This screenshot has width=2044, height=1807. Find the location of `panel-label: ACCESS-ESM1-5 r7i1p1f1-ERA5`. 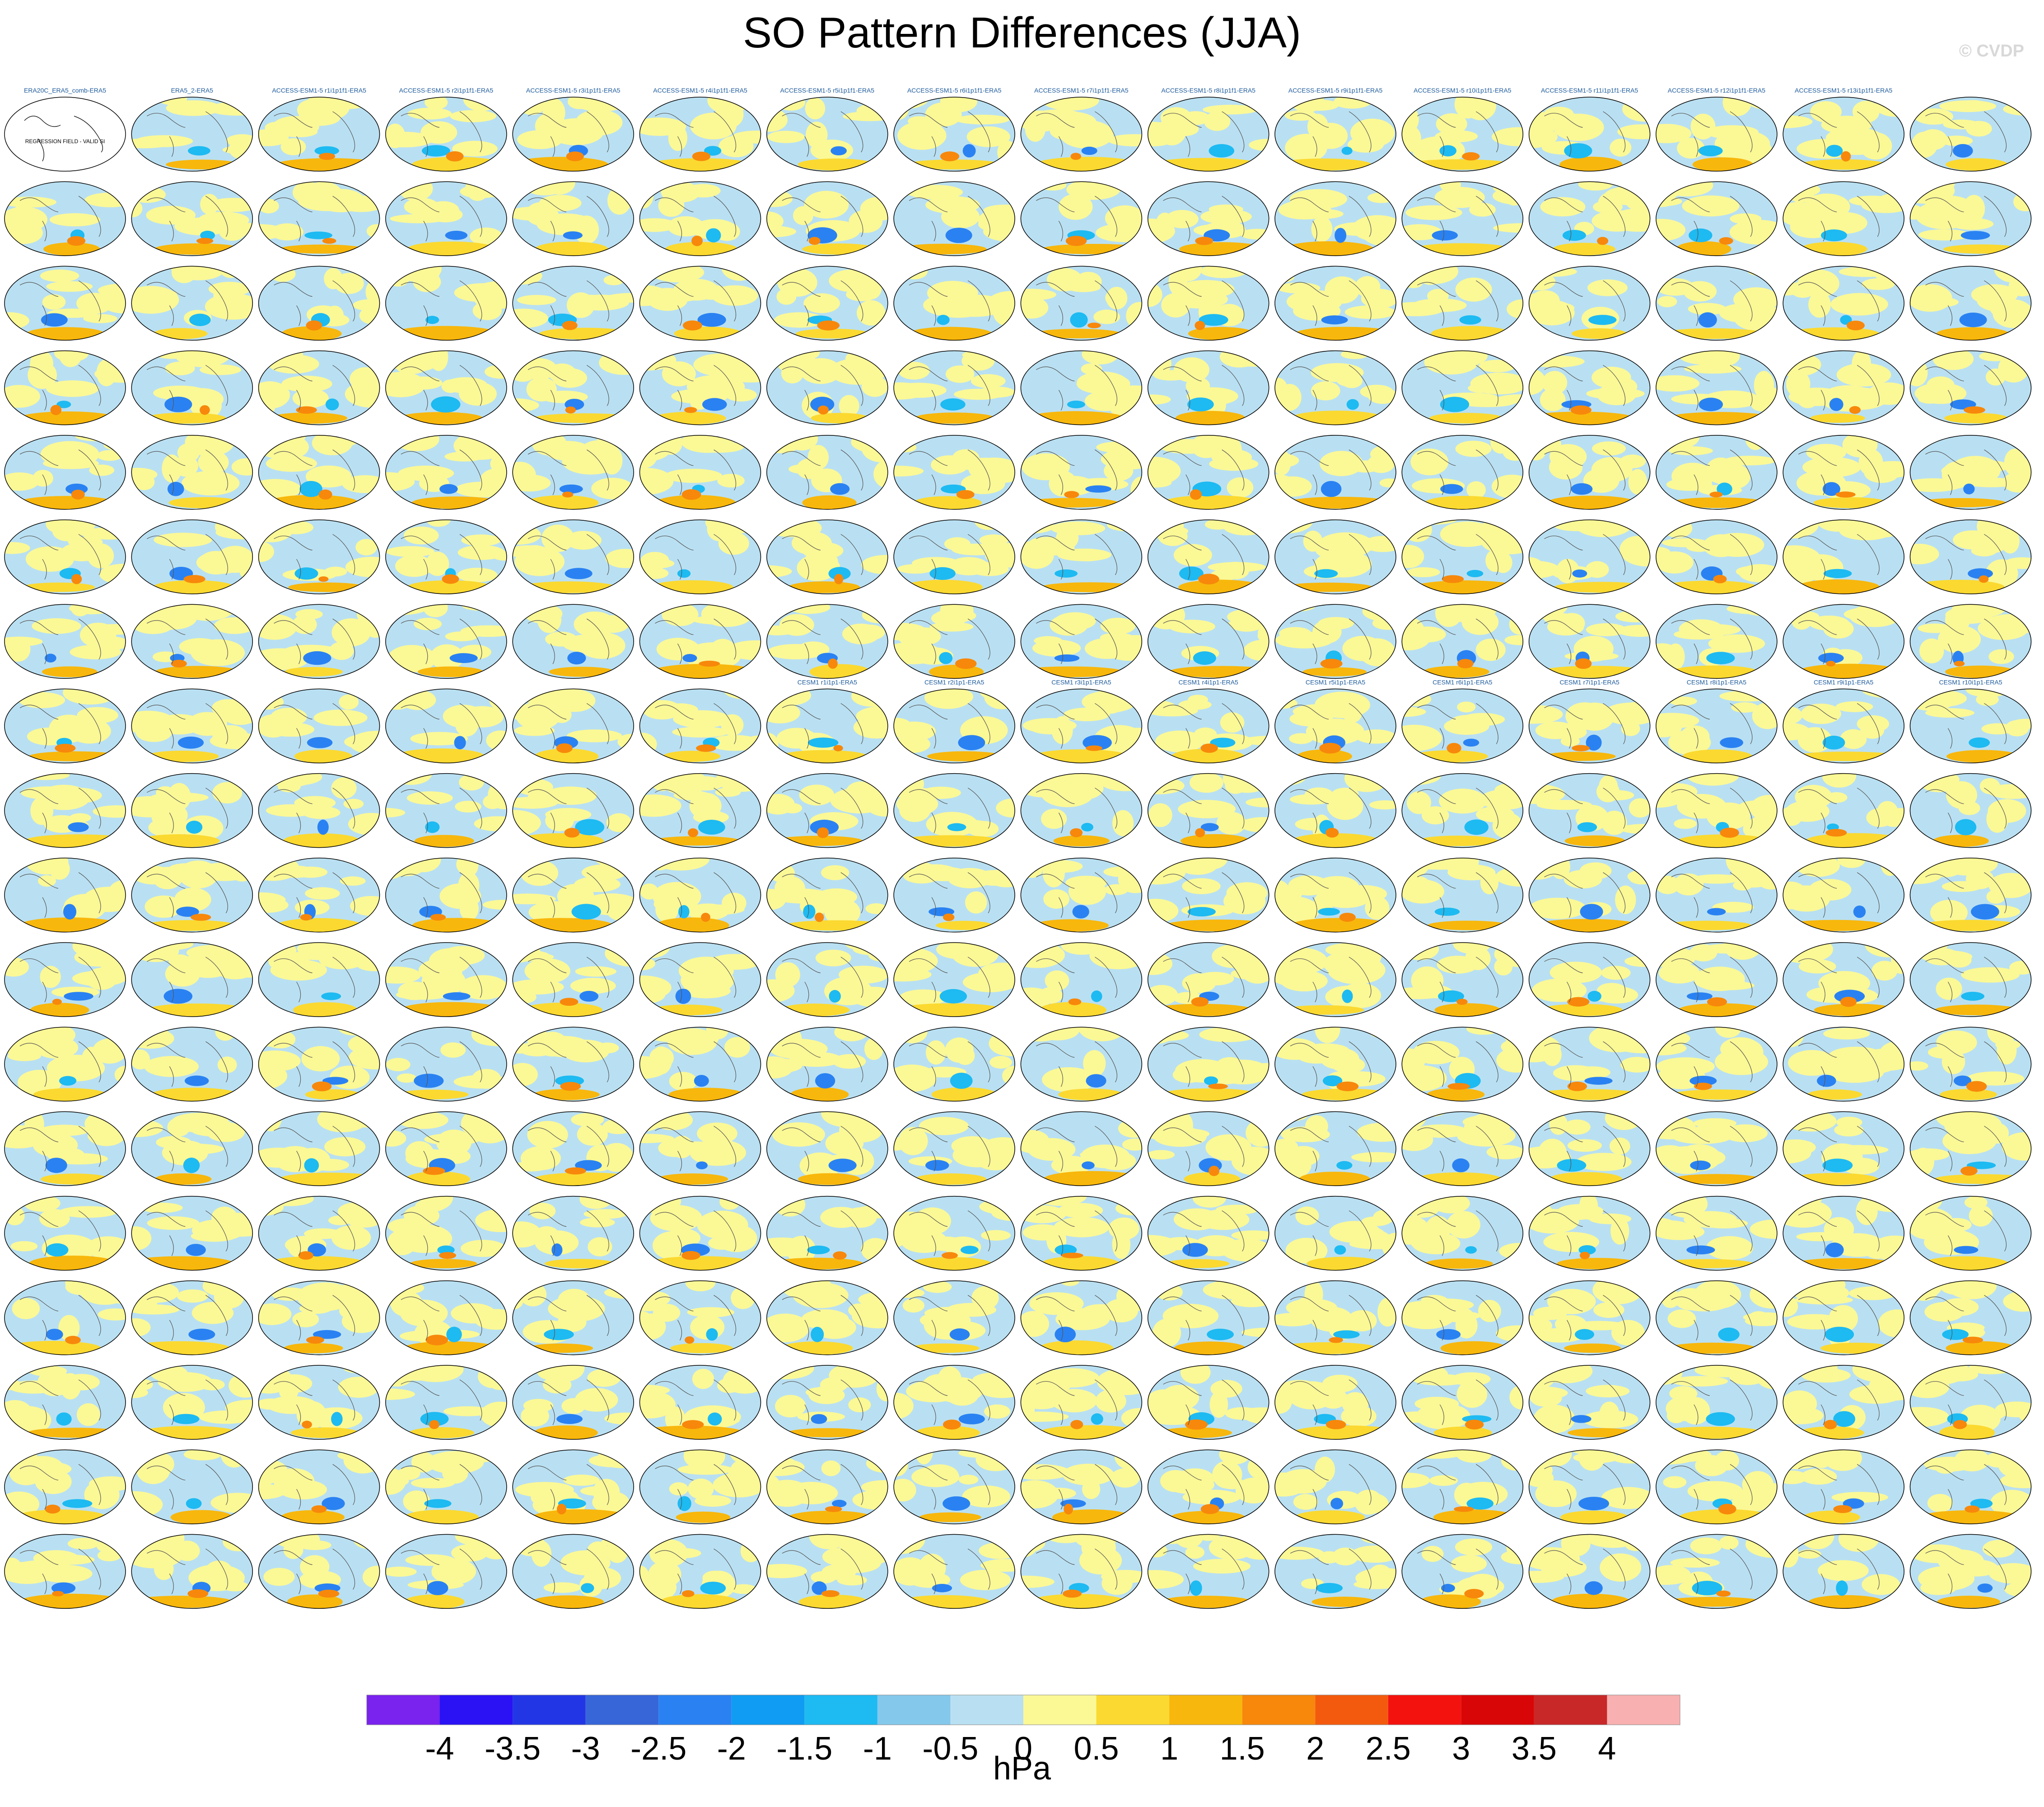

panel-label: ACCESS-ESM1-5 r7i1p1f1-ERA5 is located at coordinates (1081, 90).